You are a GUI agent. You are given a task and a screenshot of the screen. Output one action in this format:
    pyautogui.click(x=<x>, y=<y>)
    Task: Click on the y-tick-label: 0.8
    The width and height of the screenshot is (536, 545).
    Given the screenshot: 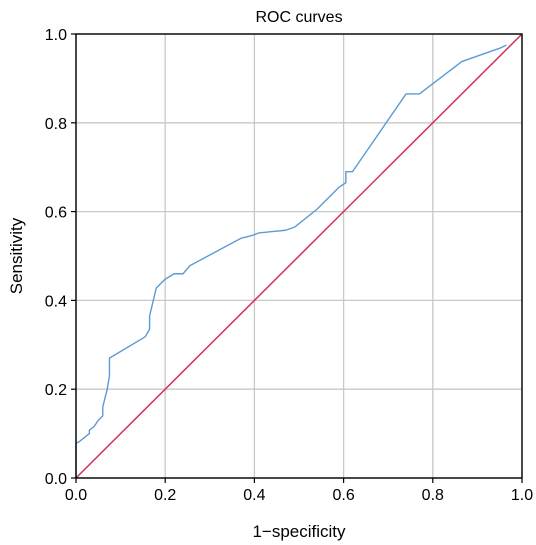 What is the action you would take?
    pyautogui.click(x=56, y=124)
    